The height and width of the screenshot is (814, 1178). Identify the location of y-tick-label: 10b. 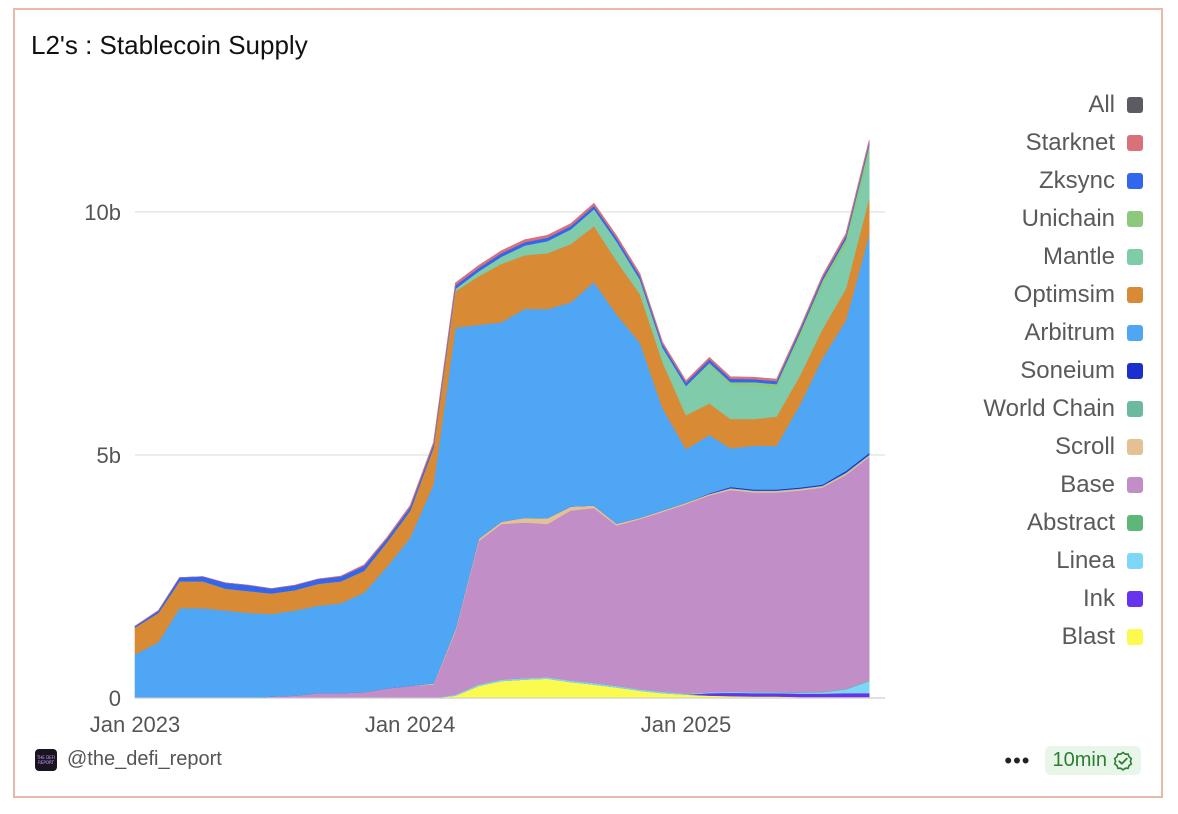
(102, 212).